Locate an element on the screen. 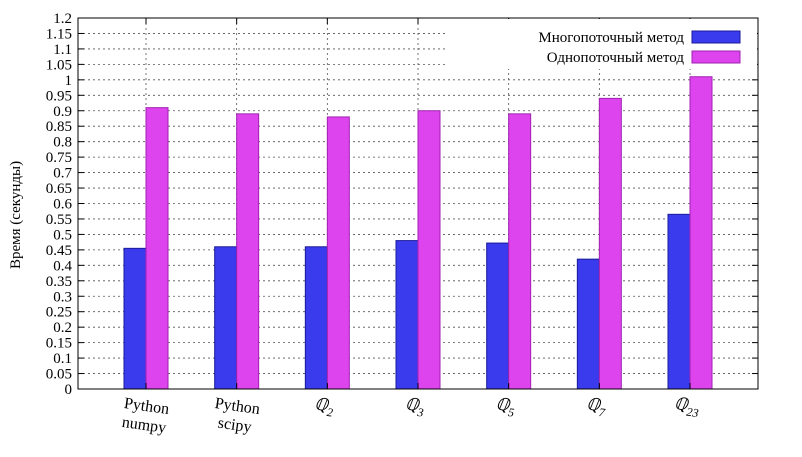 This screenshot has width=802, height=457. y-tick-label: 1.15 is located at coordinates (59, 34).